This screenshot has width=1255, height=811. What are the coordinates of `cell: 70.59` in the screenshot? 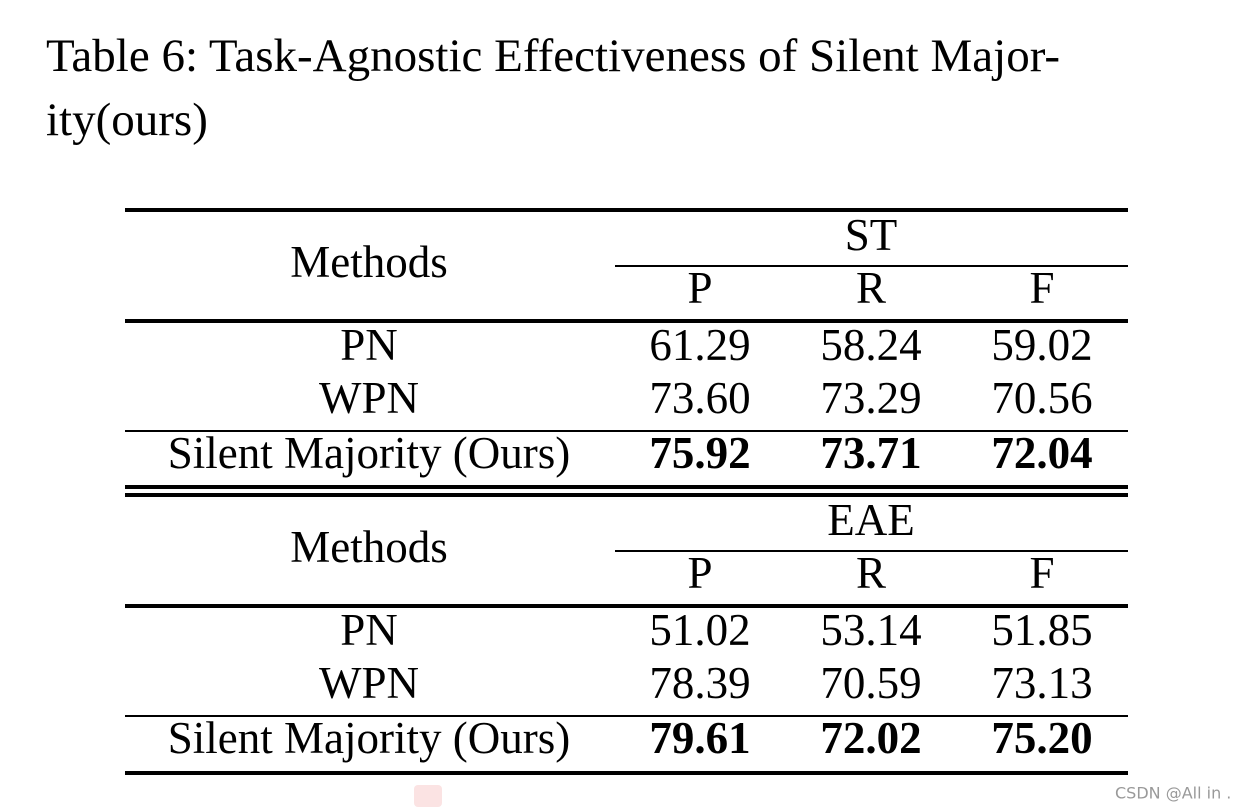 It's located at (870, 683).